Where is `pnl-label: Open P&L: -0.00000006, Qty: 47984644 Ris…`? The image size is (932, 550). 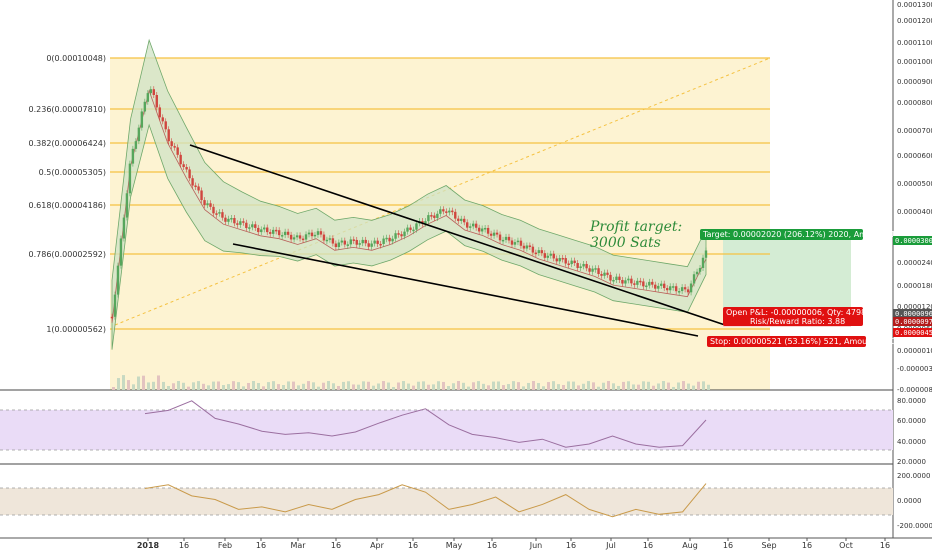
pnl-label: Open P&L: -0.00000006, Qty: 47984644 Ris… is located at coordinates (805, 316).